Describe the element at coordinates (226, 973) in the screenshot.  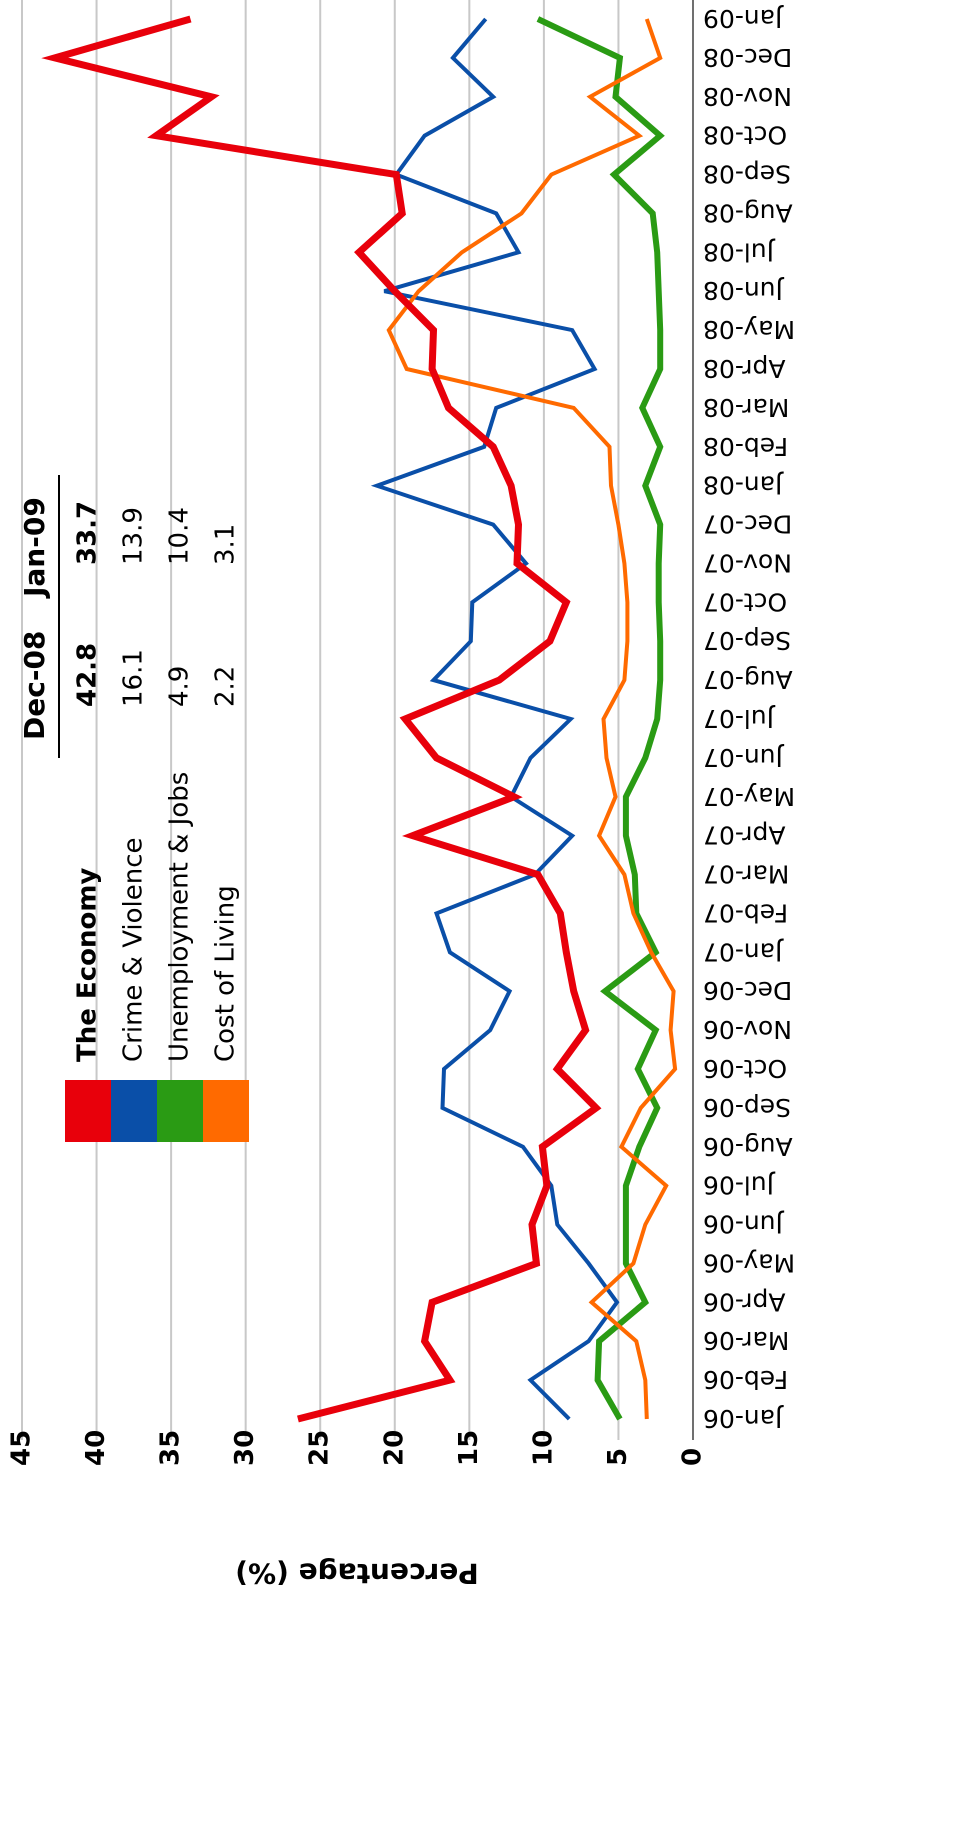
I see `legend-label: Cost of Living` at that location.